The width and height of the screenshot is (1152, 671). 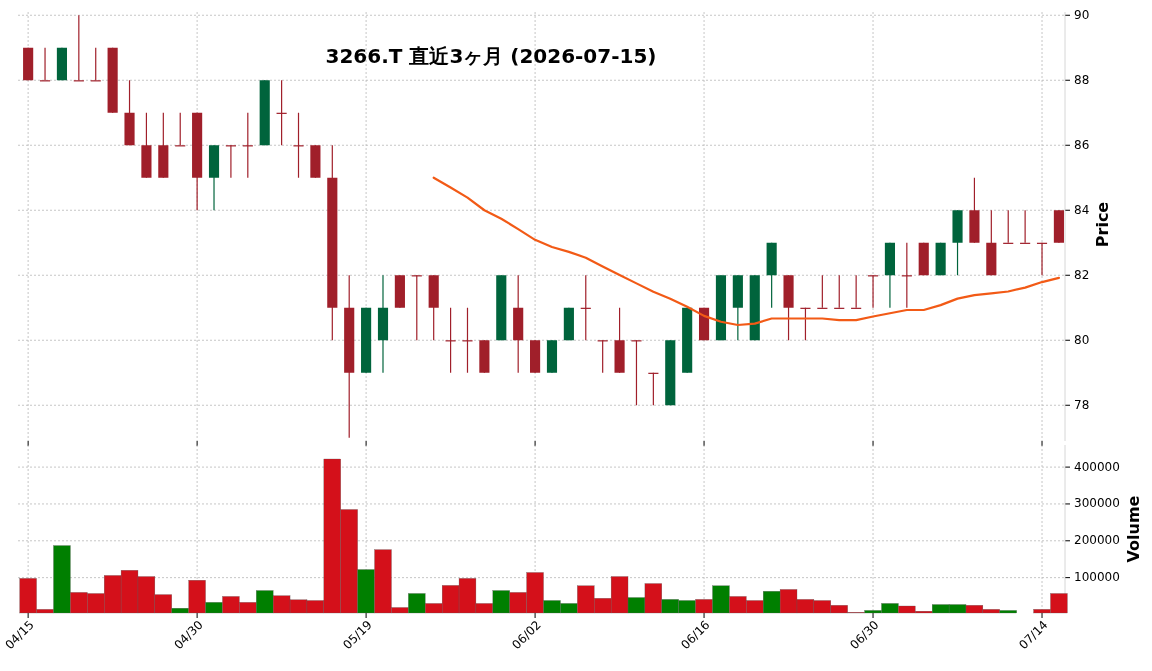 What do you see at coordinates (1097, 540) in the screenshot?
I see `y-tick-label: 200000` at bounding box center [1097, 540].